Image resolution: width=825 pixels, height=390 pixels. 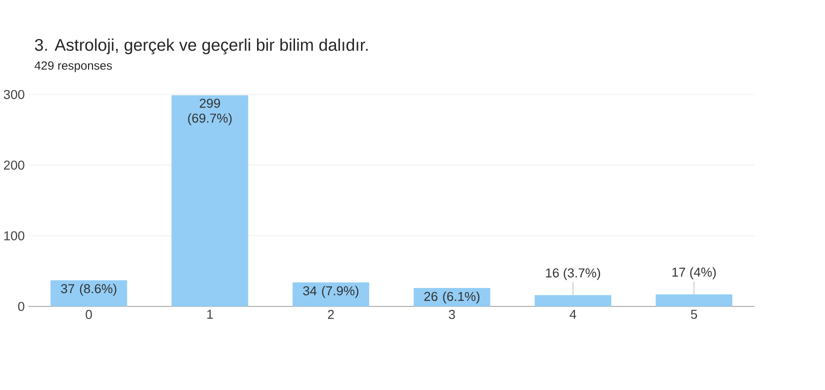 I want to click on y-tick-label: 300, so click(x=14, y=95).